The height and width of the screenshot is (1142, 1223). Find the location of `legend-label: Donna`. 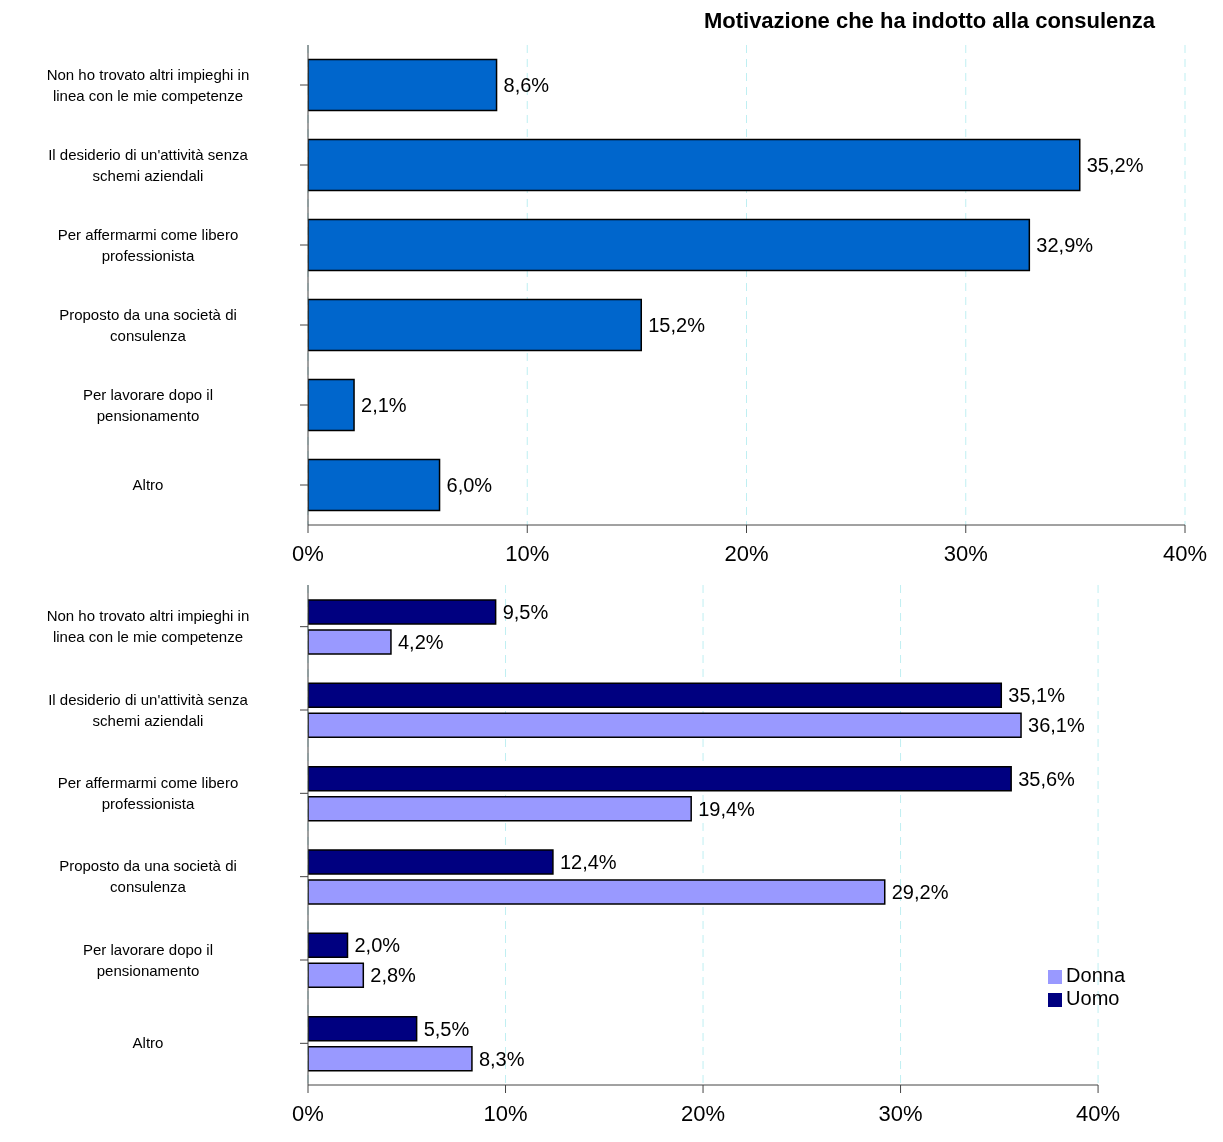

legend-label: Donna is located at coordinates (1095, 975).